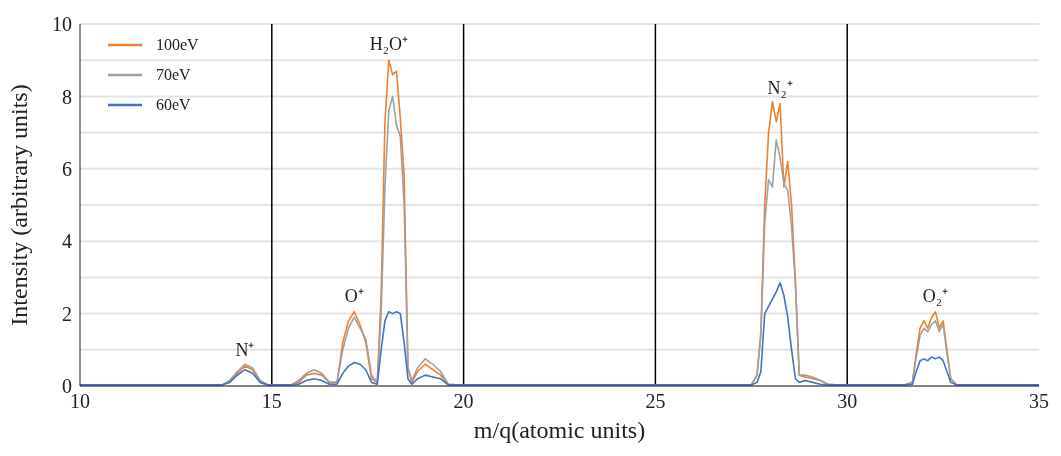 The width and height of the screenshot is (1061, 456). I want to click on annotation: O⁺, so click(354, 295).